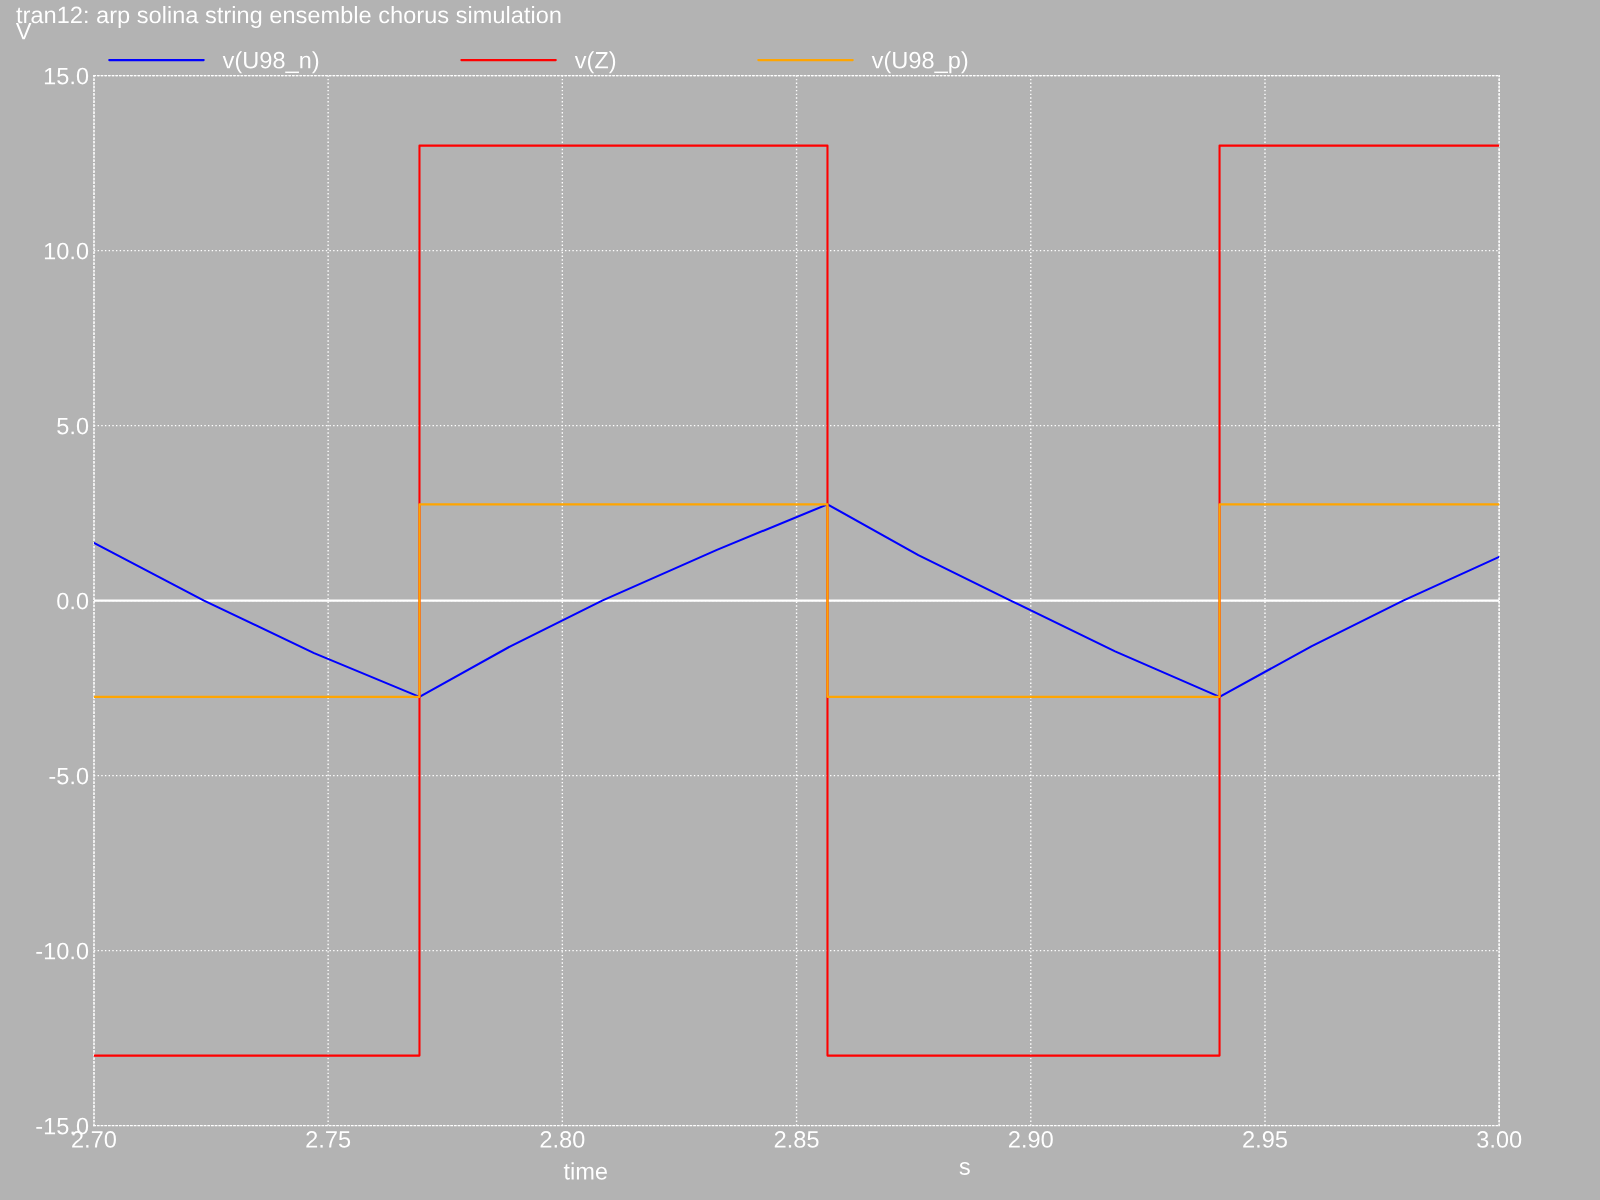 The image size is (1600, 1200). Describe the element at coordinates (66, 251) in the screenshot. I see `y-tick-label: 10.0` at that location.